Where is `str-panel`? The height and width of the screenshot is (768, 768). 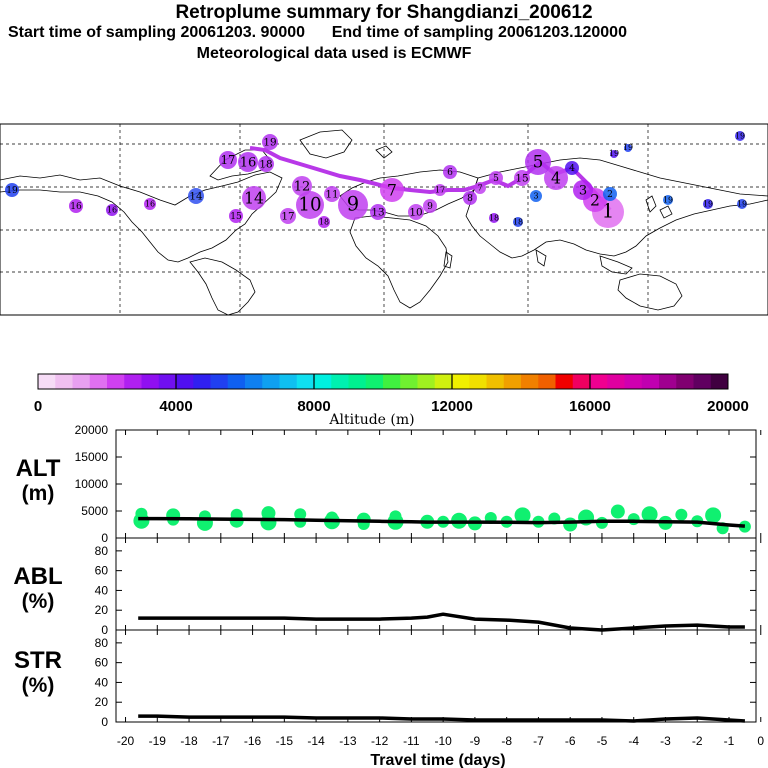
str-panel is located at coordinates (436, 676).